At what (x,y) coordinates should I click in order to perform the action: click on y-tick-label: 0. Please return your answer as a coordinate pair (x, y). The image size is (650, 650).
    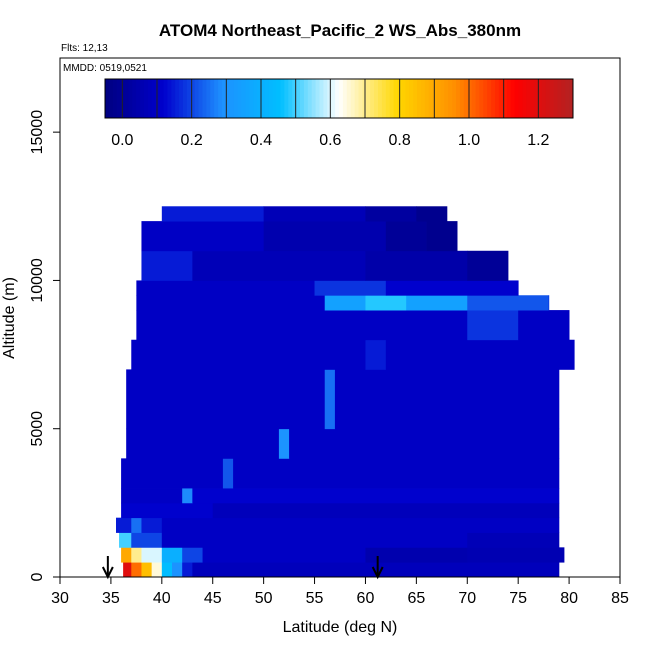
    Looking at the image, I should click on (37, 576).